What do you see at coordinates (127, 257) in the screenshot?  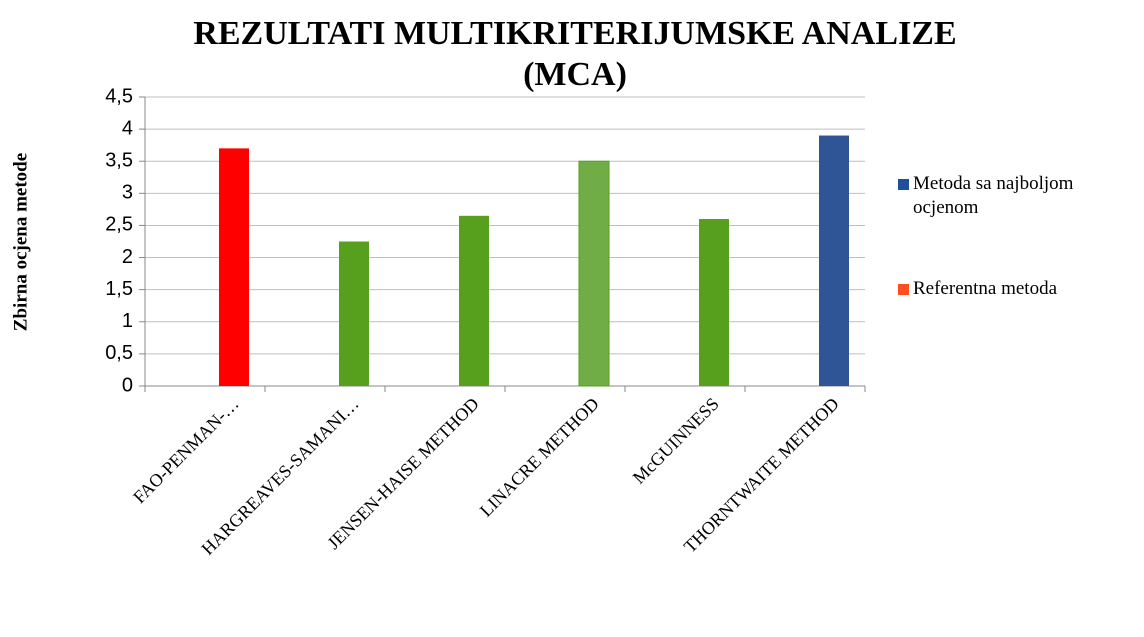 I see `y-tick-label: 2` at bounding box center [127, 257].